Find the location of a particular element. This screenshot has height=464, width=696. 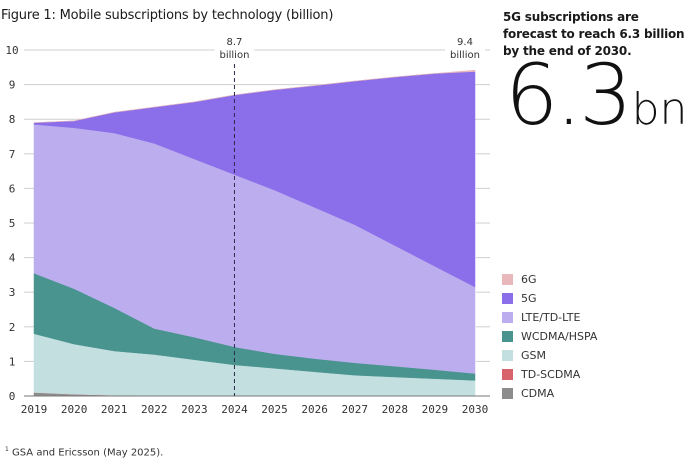

x-tick-label: 2022 is located at coordinates (154, 409).